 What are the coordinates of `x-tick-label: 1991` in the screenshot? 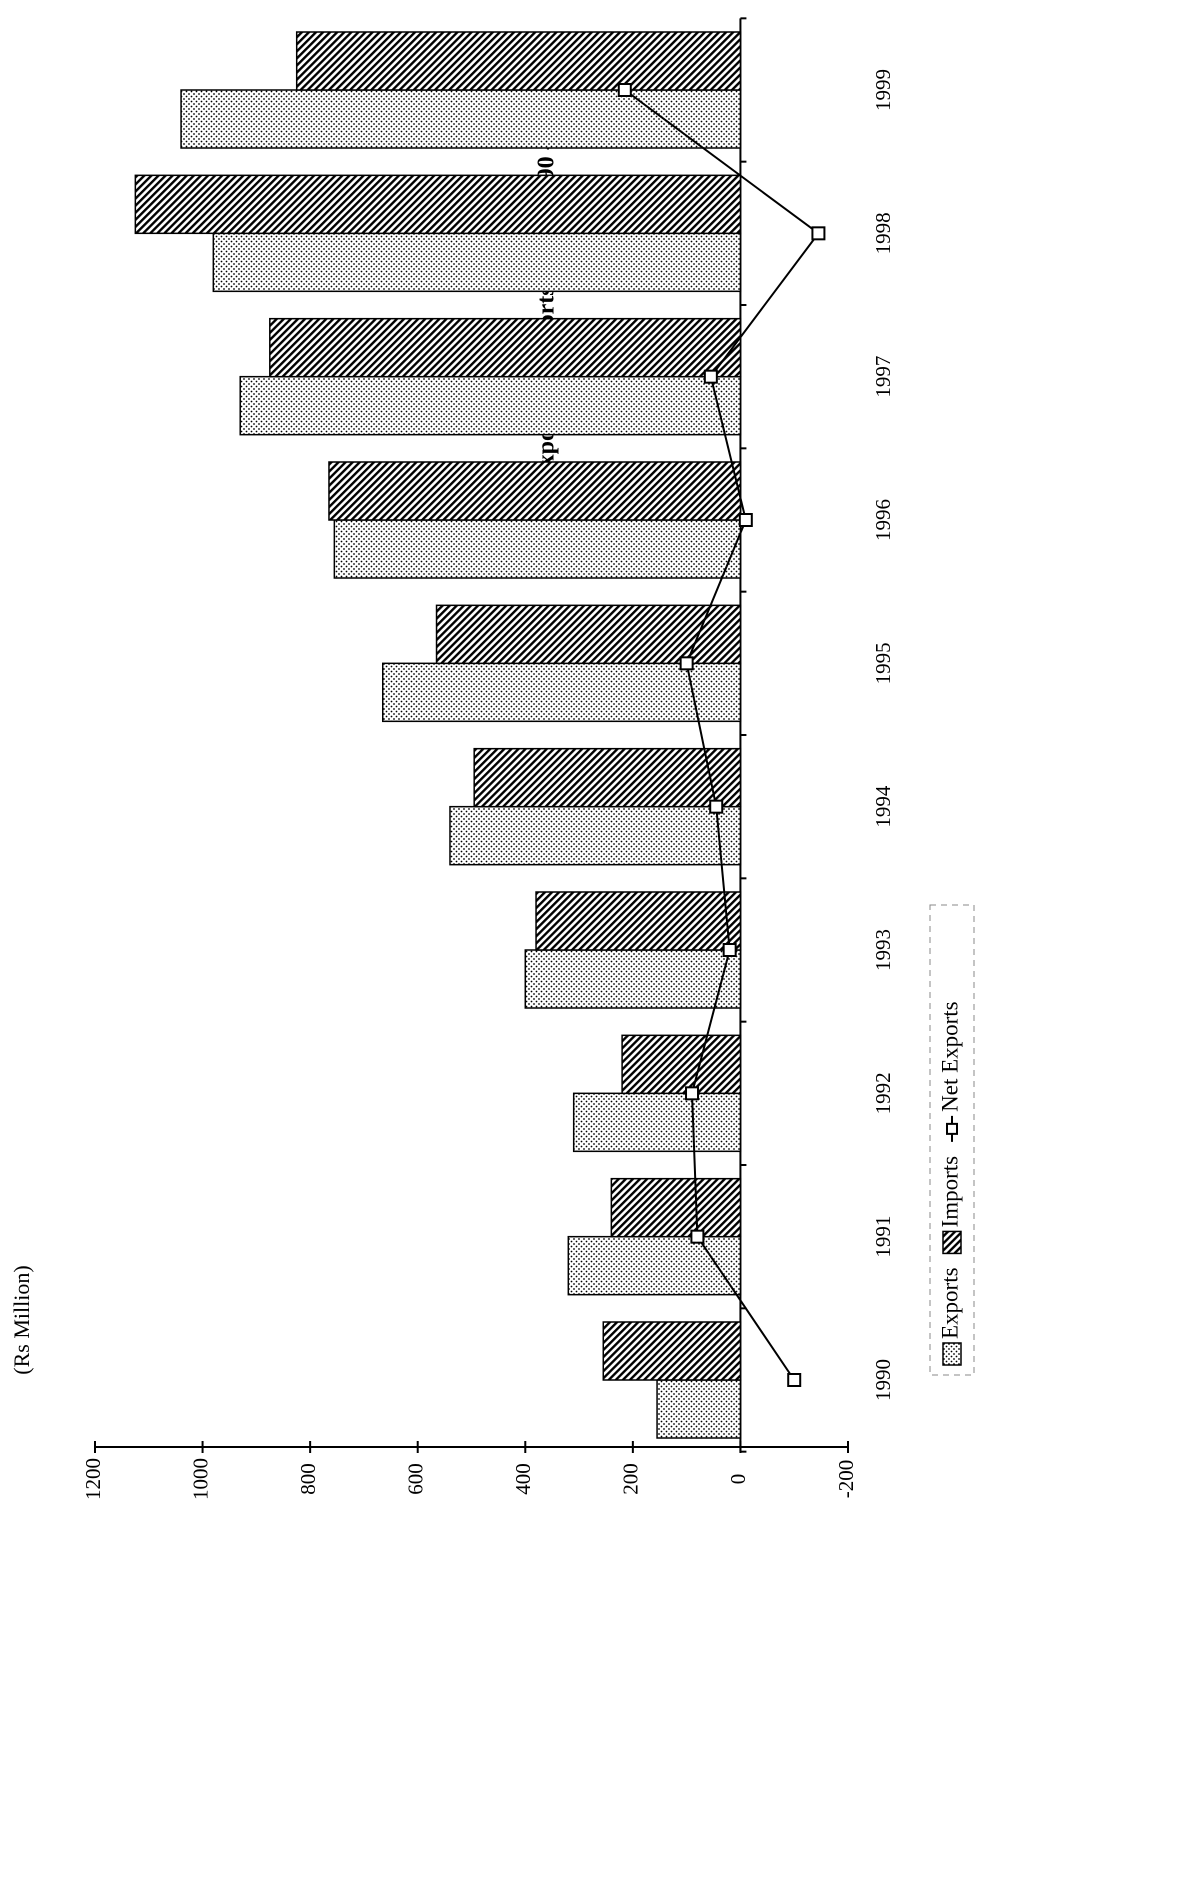 It's located at (883, 1237).